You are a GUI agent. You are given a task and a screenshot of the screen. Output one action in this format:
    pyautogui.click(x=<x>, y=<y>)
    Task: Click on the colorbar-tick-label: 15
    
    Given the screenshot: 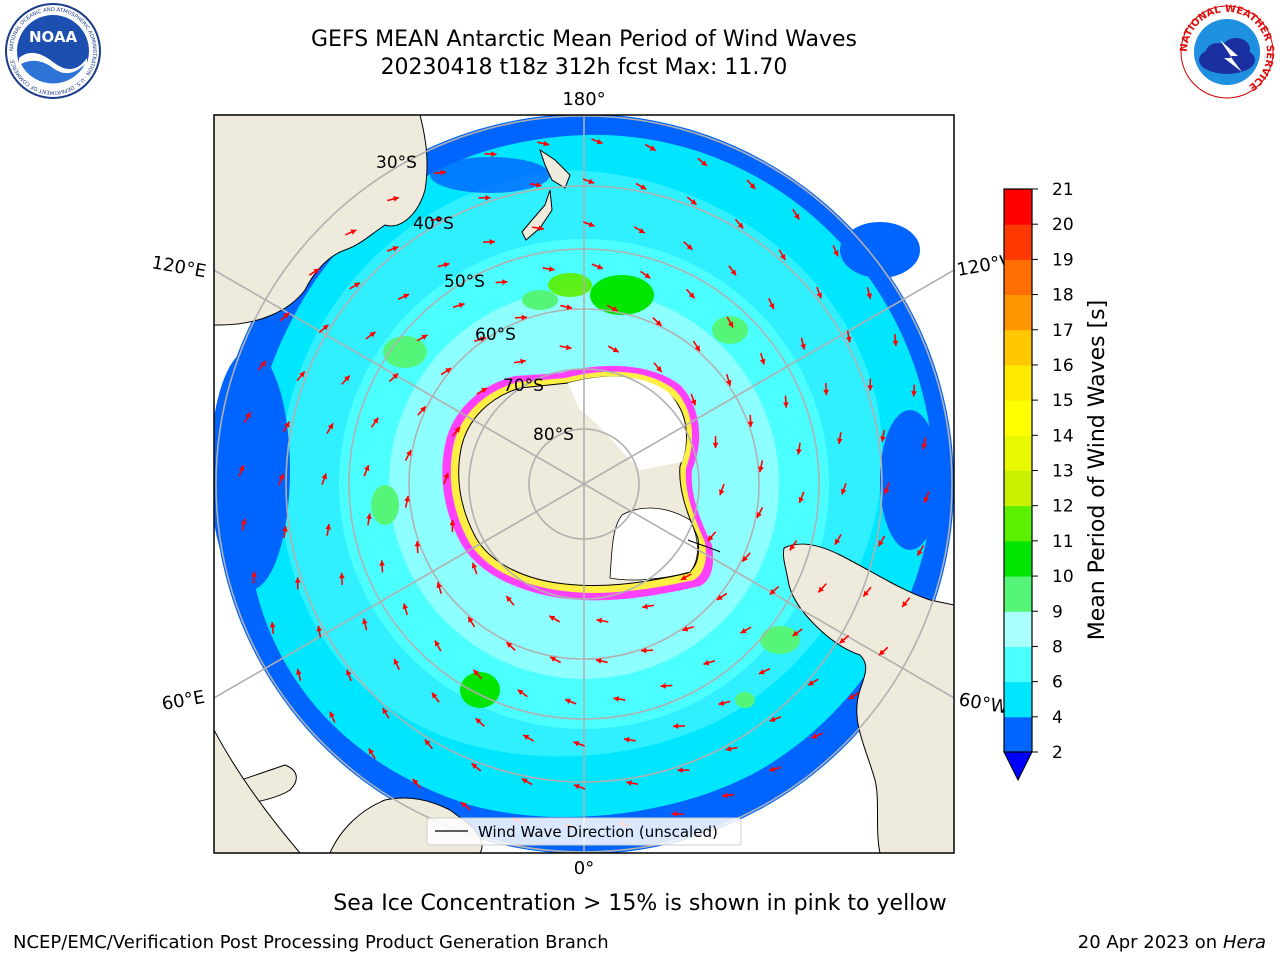 What is the action you would take?
    pyautogui.click(x=1063, y=401)
    